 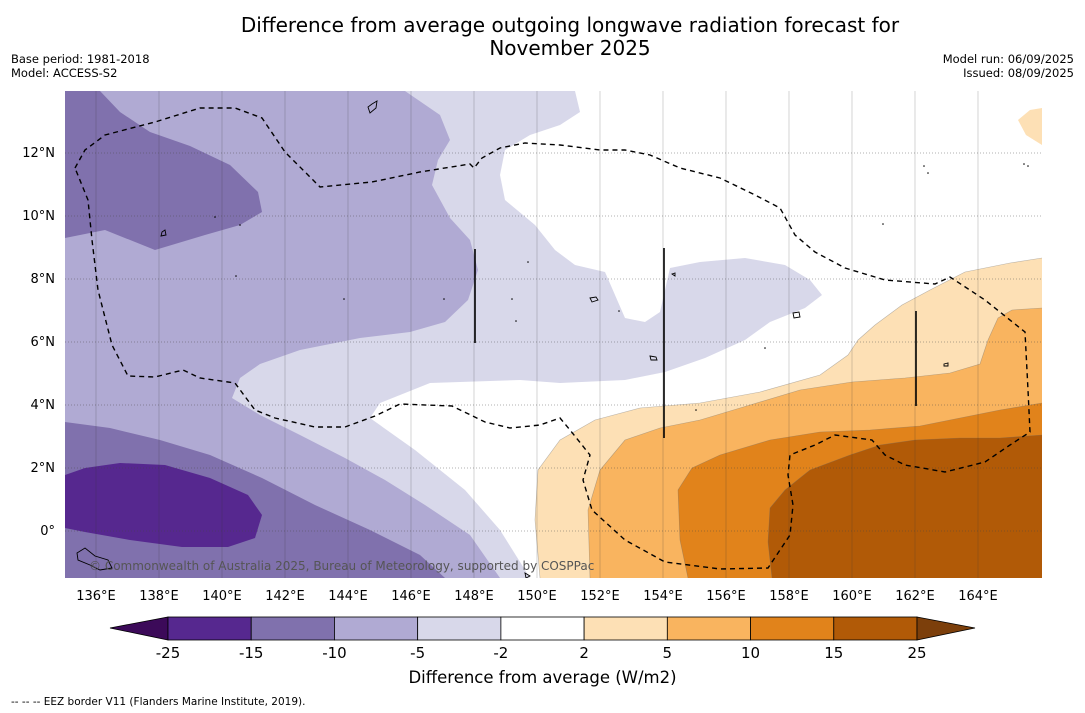 I want to click on colorbar-tick-label: 10, so click(x=750, y=653).